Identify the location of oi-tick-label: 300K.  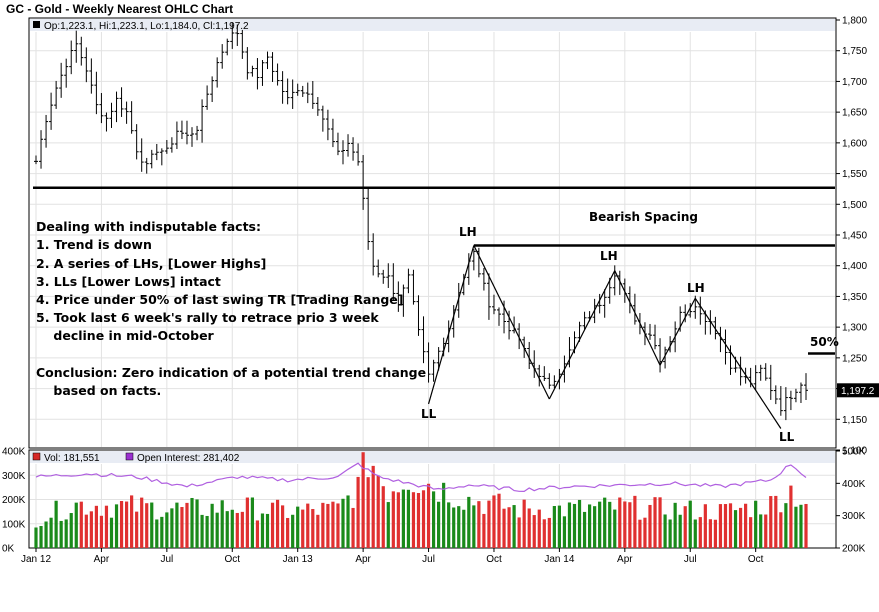
(854, 516).